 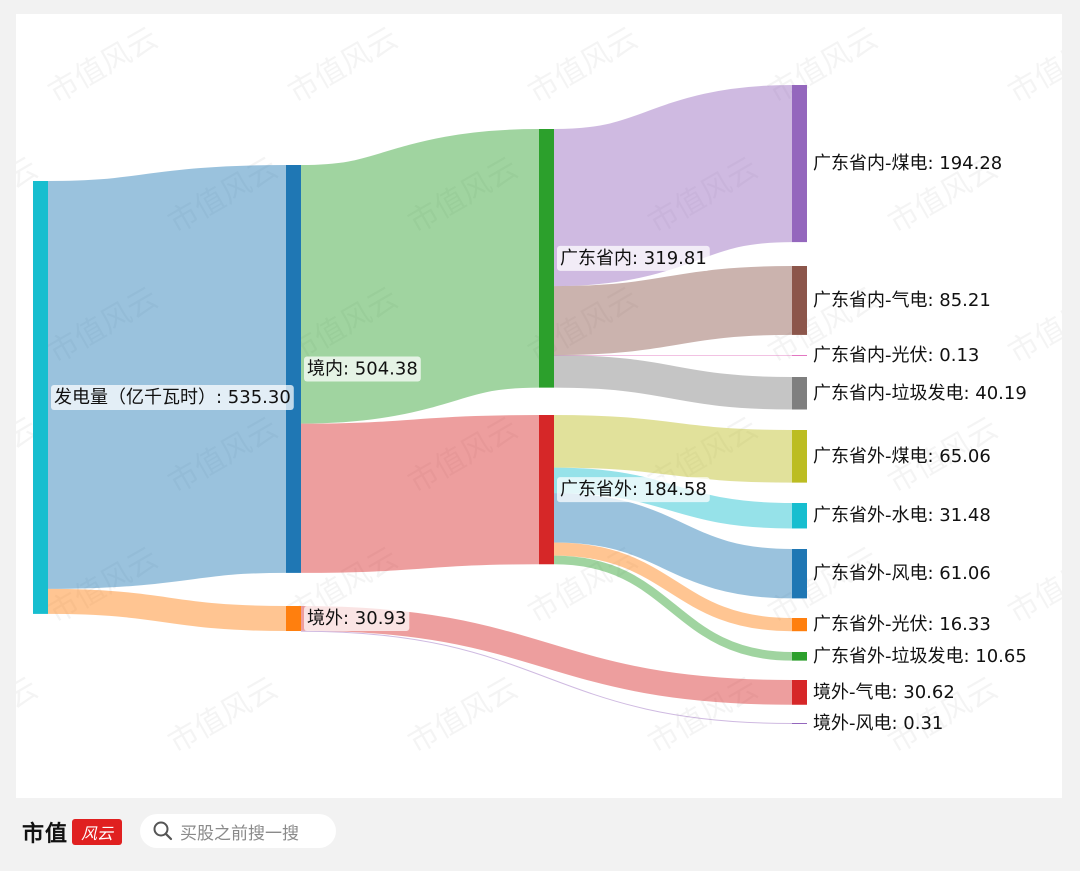 I want to click on node-in_waste, so click(x=799, y=393).